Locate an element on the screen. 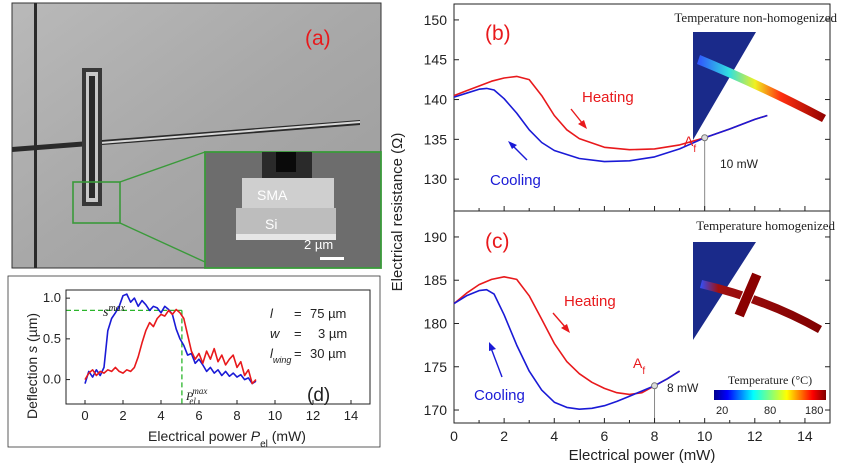 The width and height of the screenshot is (853, 471). resistance-ytick-label-c: 180 is located at coordinates (436, 323).